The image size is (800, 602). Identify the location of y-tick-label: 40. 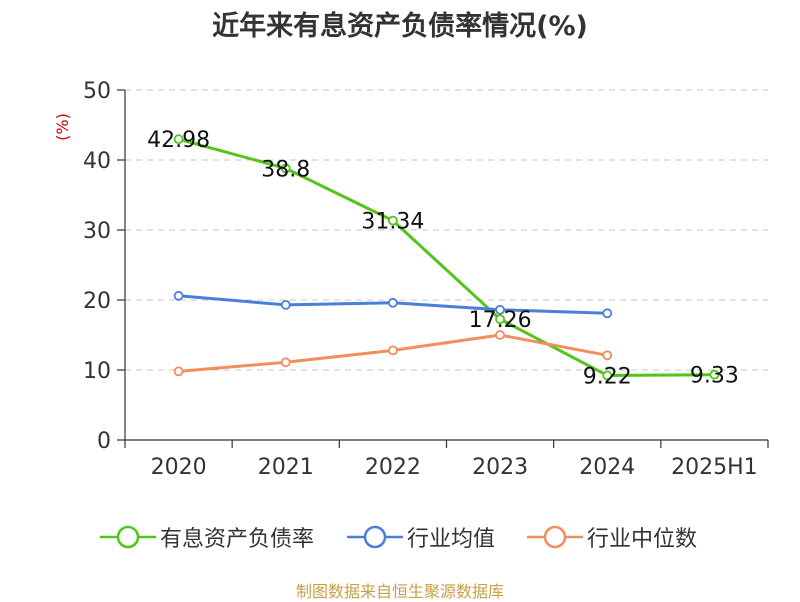
(97, 161).